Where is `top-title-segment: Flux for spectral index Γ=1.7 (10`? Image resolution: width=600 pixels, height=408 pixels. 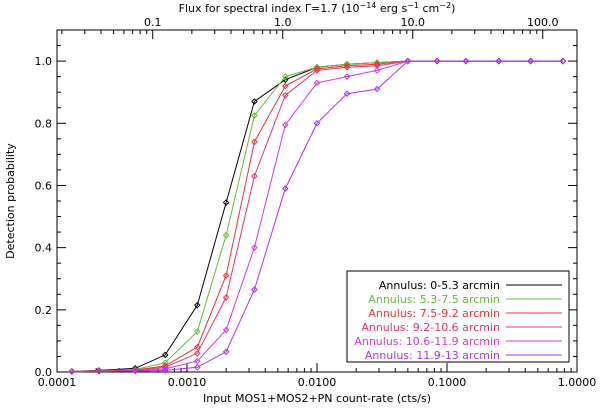
top-title-segment: Flux for spectral index Γ=1.7 (10 is located at coordinates (269, 8).